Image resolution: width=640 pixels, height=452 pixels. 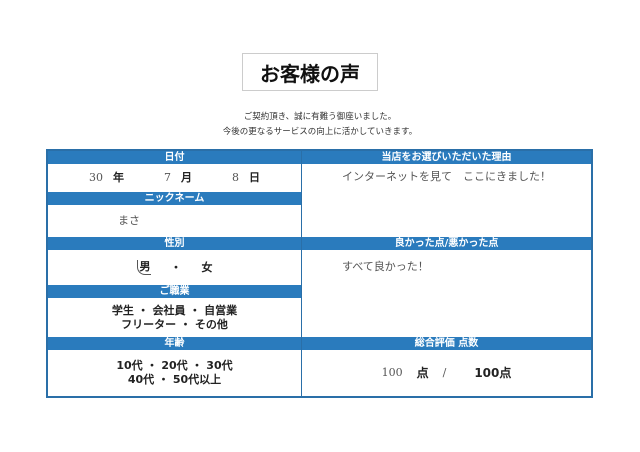 I want to click on age-field: 10代 ・ 20代 ・ 30代 40代 ・ 50代以上, so click(x=174, y=373).